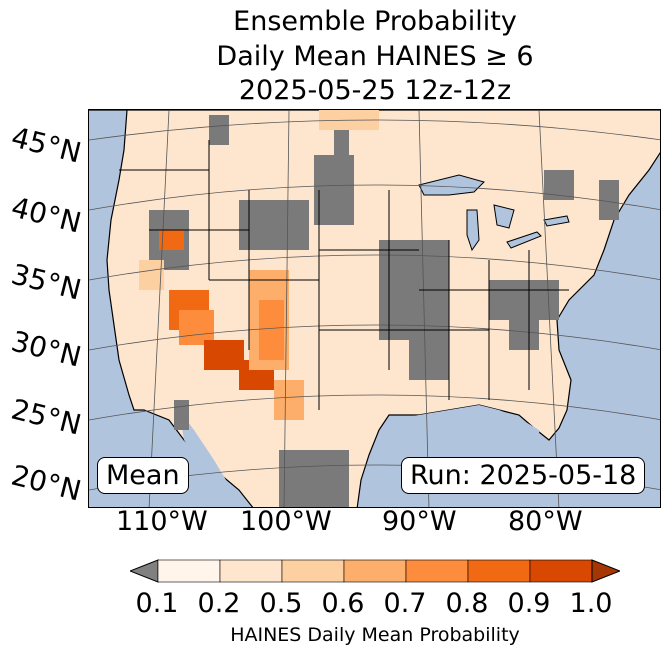 Image resolution: width=671 pixels, height=658 pixels. I want to click on map-title-line-1: Ensemble Probability, so click(375, 21).